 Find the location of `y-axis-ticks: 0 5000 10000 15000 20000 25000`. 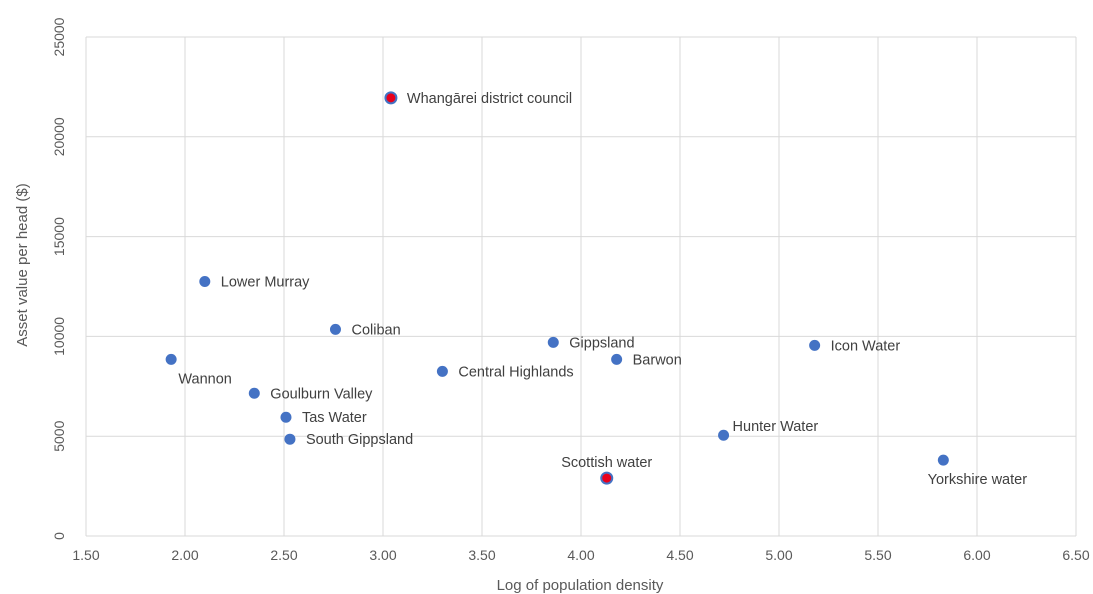

y-axis-ticks: 0 5000 10000 15000 20000 25000 is located at coordinates (59, 278).